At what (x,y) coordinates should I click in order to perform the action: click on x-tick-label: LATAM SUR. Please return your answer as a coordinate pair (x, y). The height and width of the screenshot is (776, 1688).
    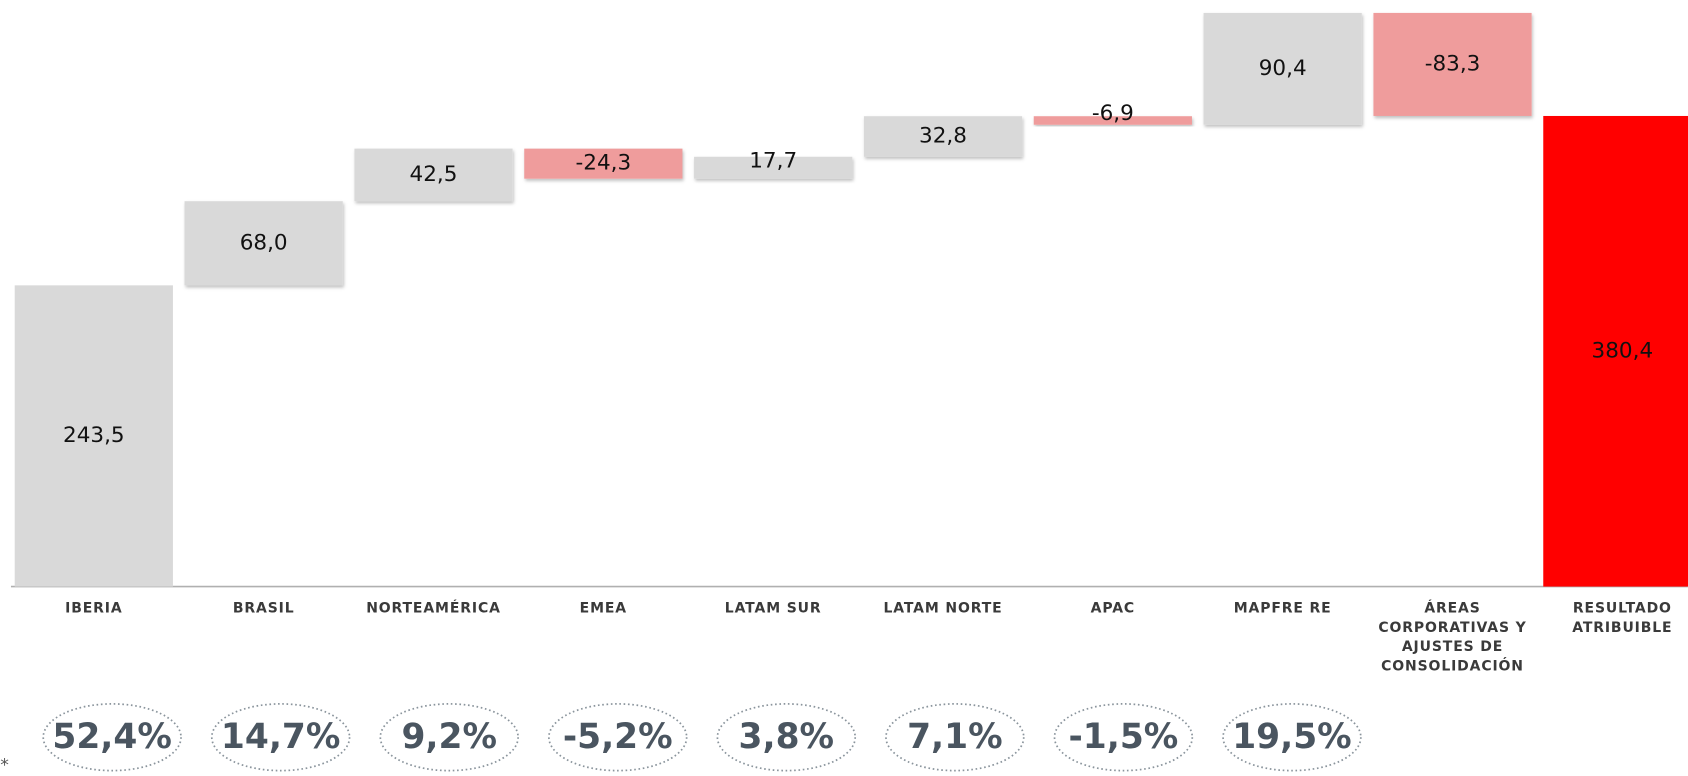
    Looking at the image, I should click on (773, 608).